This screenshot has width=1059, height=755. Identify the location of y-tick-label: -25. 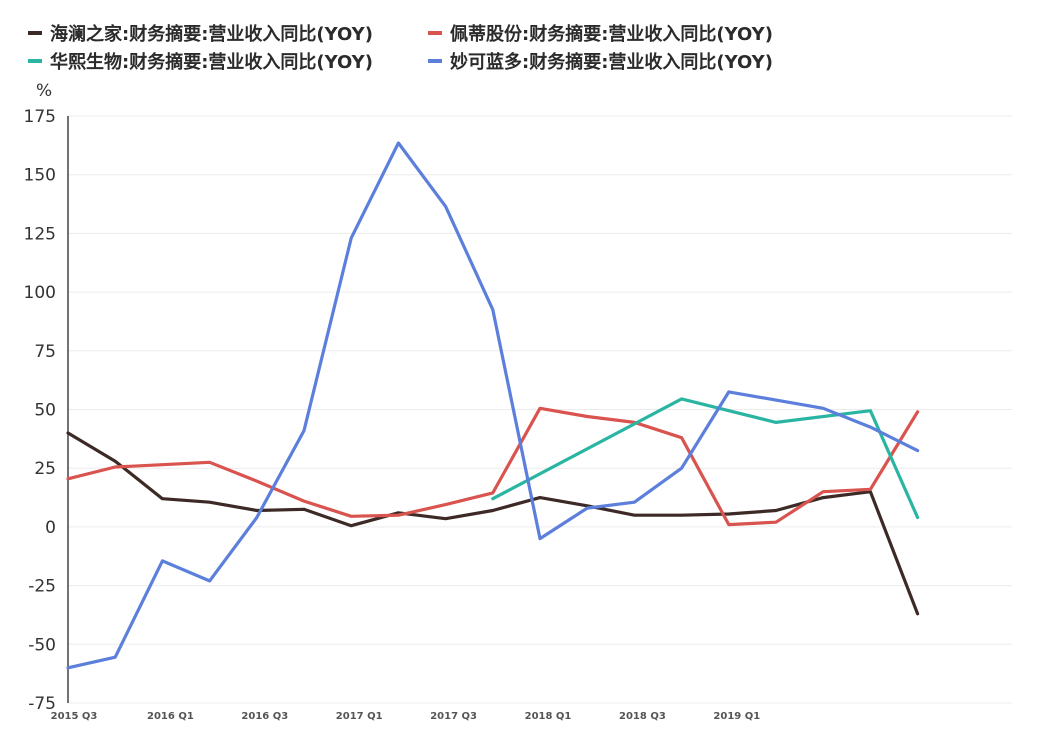
(42, 587).